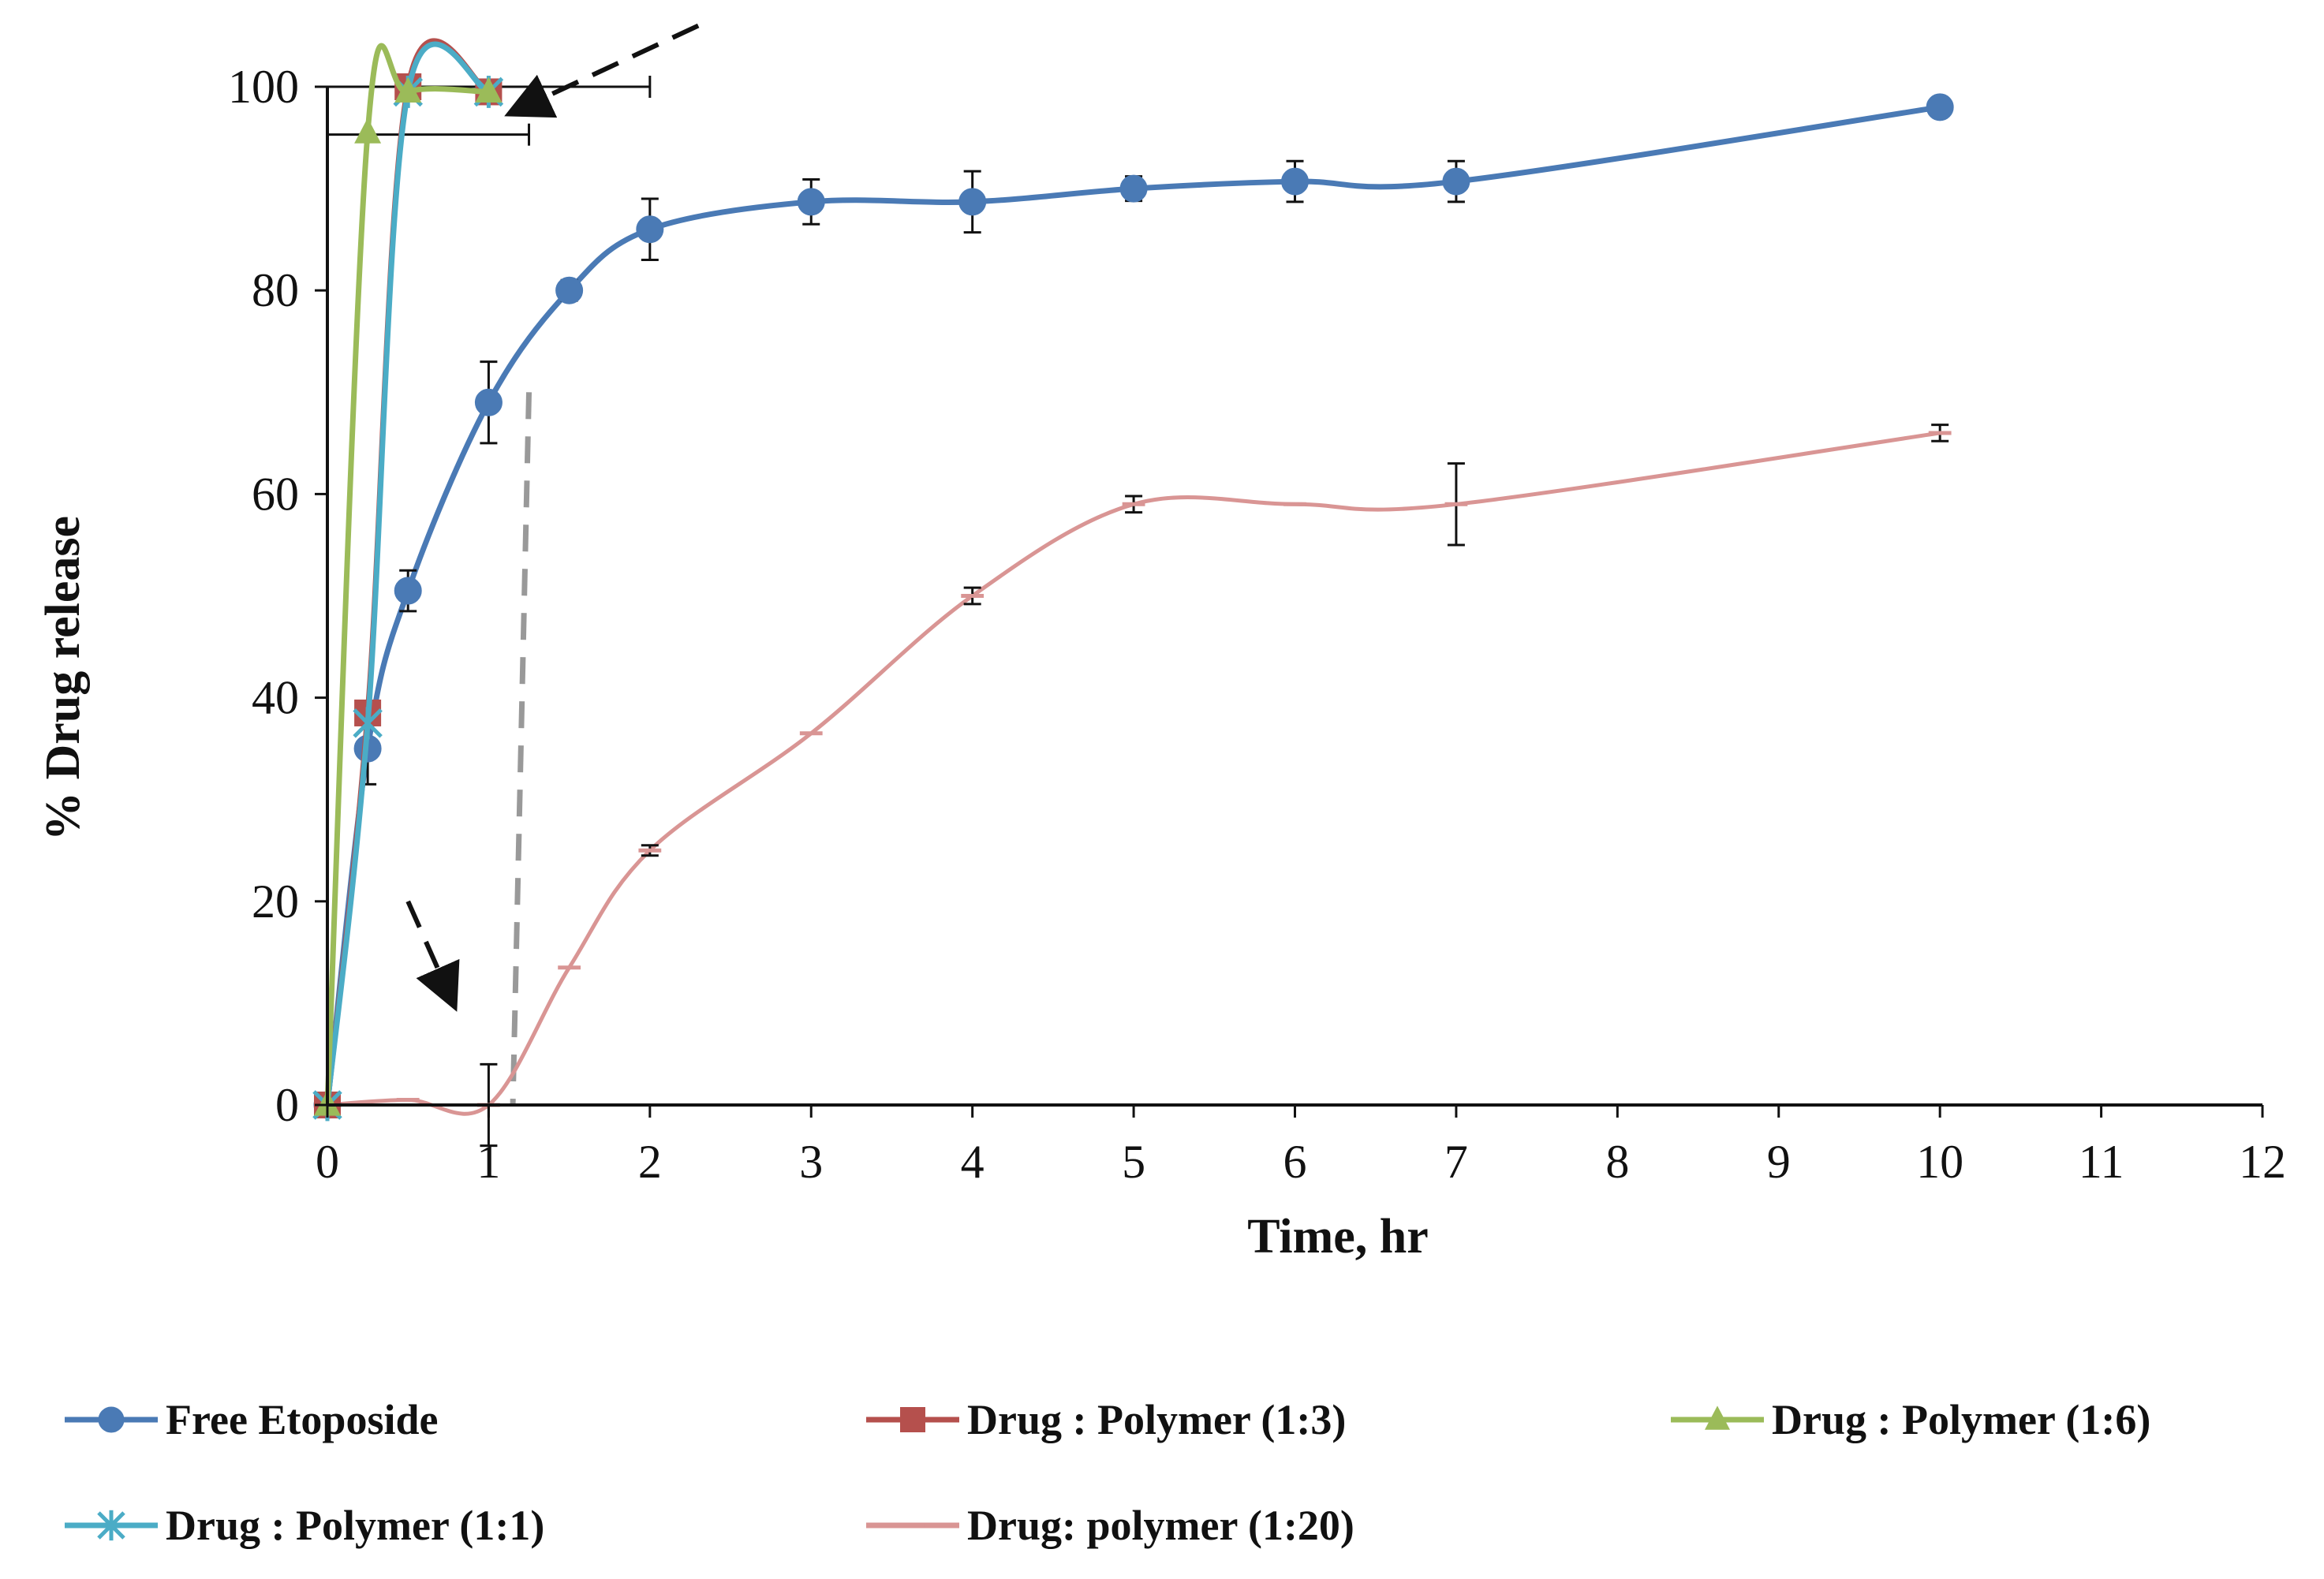  Describe the element at coordinates (407, 573) in the screenshot. I see `series-line` at that location.